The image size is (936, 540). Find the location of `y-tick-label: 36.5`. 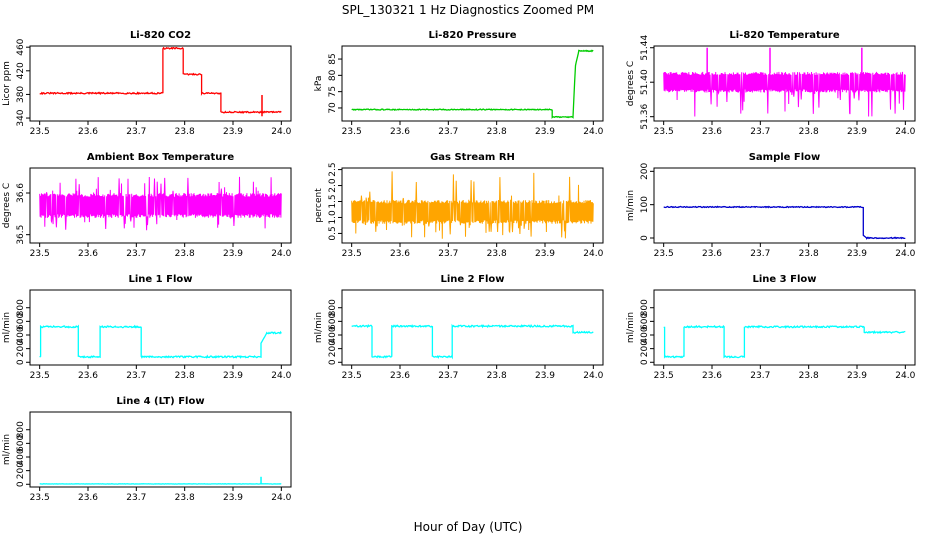

y-tick-label: 36.5 is located at coordinates (21, 235).